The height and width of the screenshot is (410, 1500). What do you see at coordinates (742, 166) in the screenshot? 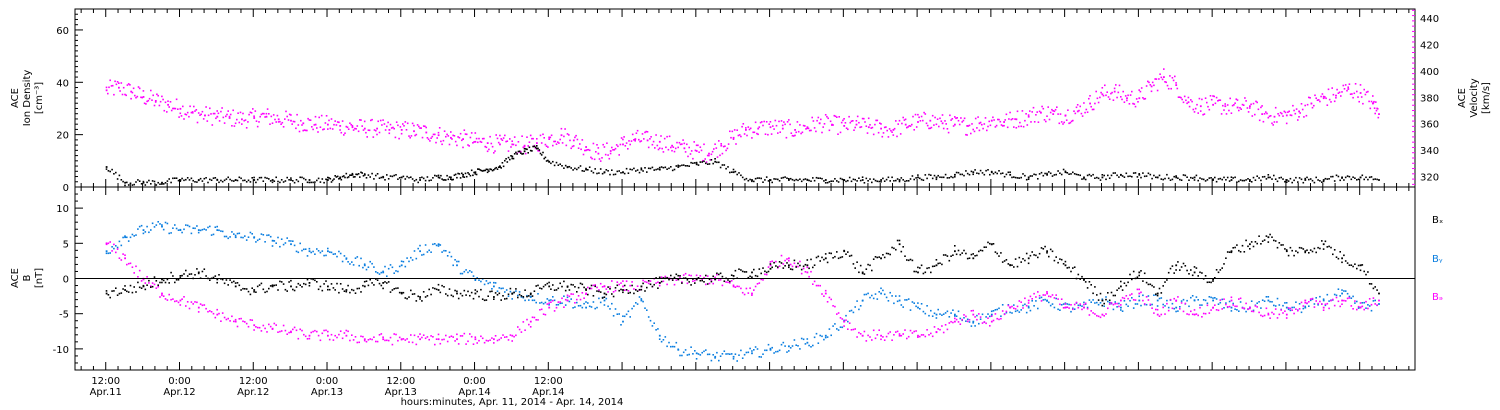
I see `density-series` at bounding box center [742, 166].